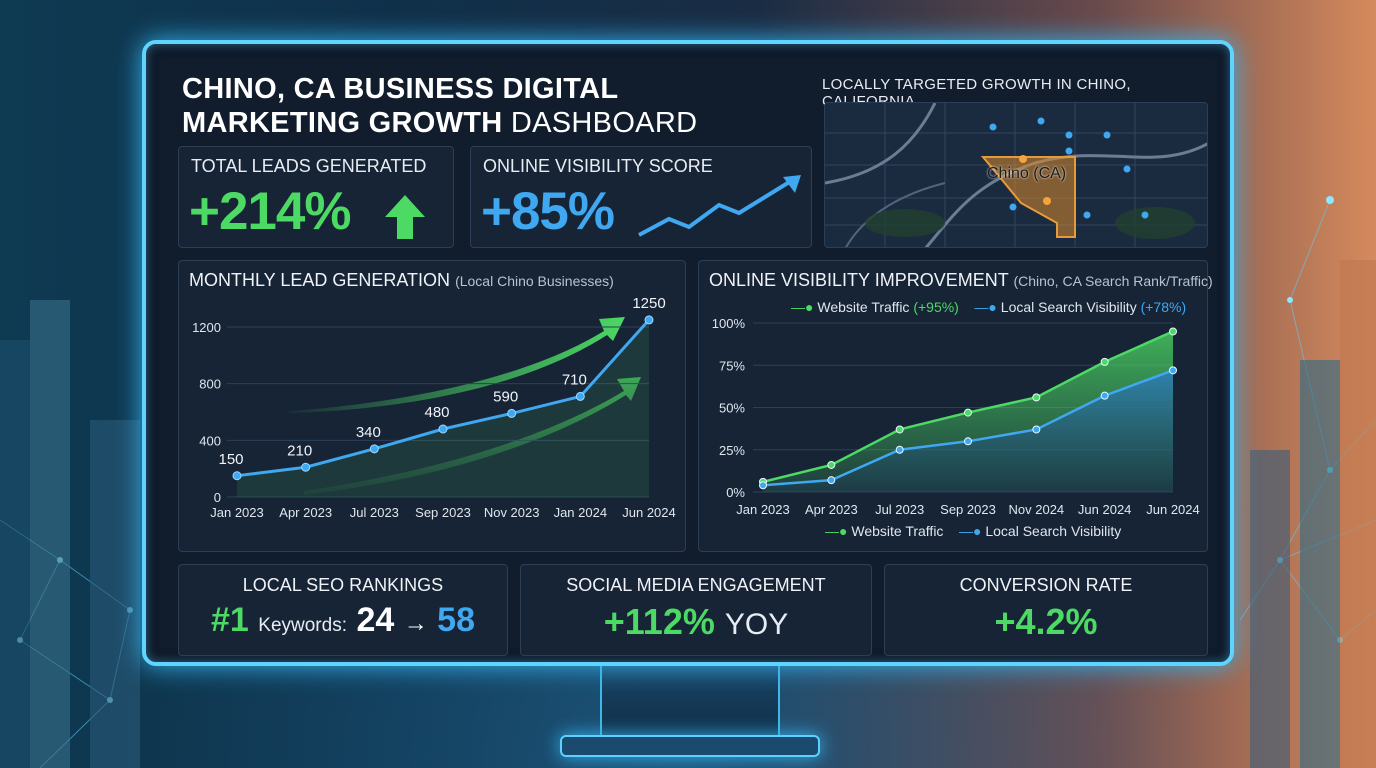  Describe the element at coordinates (649, 512) in the screenshot. I see `lead-xtick-label: Jun 2024` at that location.